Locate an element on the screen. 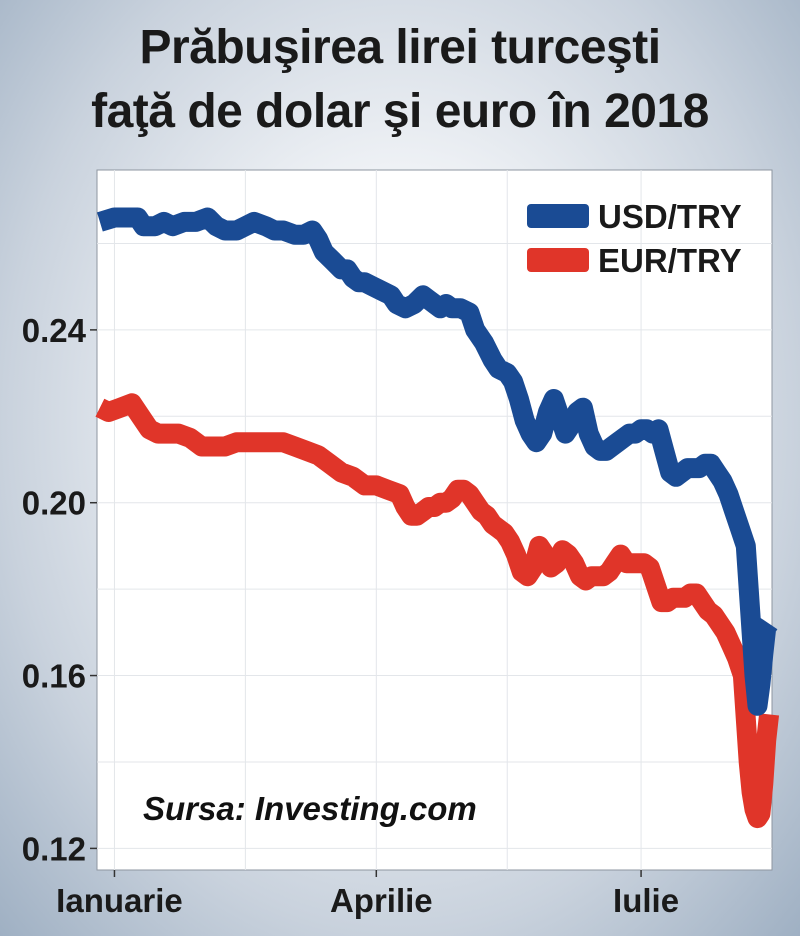 The width and height of the screenshot is (800, 936). source-annotation: Sursa: Investing.com is located at coordinates (310, 808).